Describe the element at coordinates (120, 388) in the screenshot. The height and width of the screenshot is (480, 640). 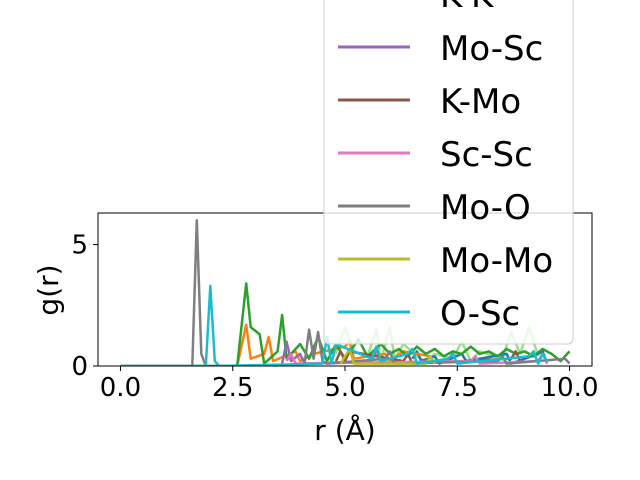
I see `x-tick-label: 0.0` at that location.